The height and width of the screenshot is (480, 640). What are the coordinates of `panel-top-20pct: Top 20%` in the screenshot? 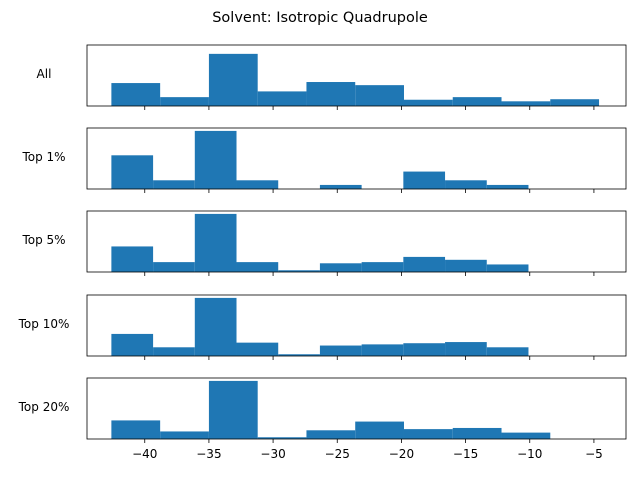 It's located at (322, 410).